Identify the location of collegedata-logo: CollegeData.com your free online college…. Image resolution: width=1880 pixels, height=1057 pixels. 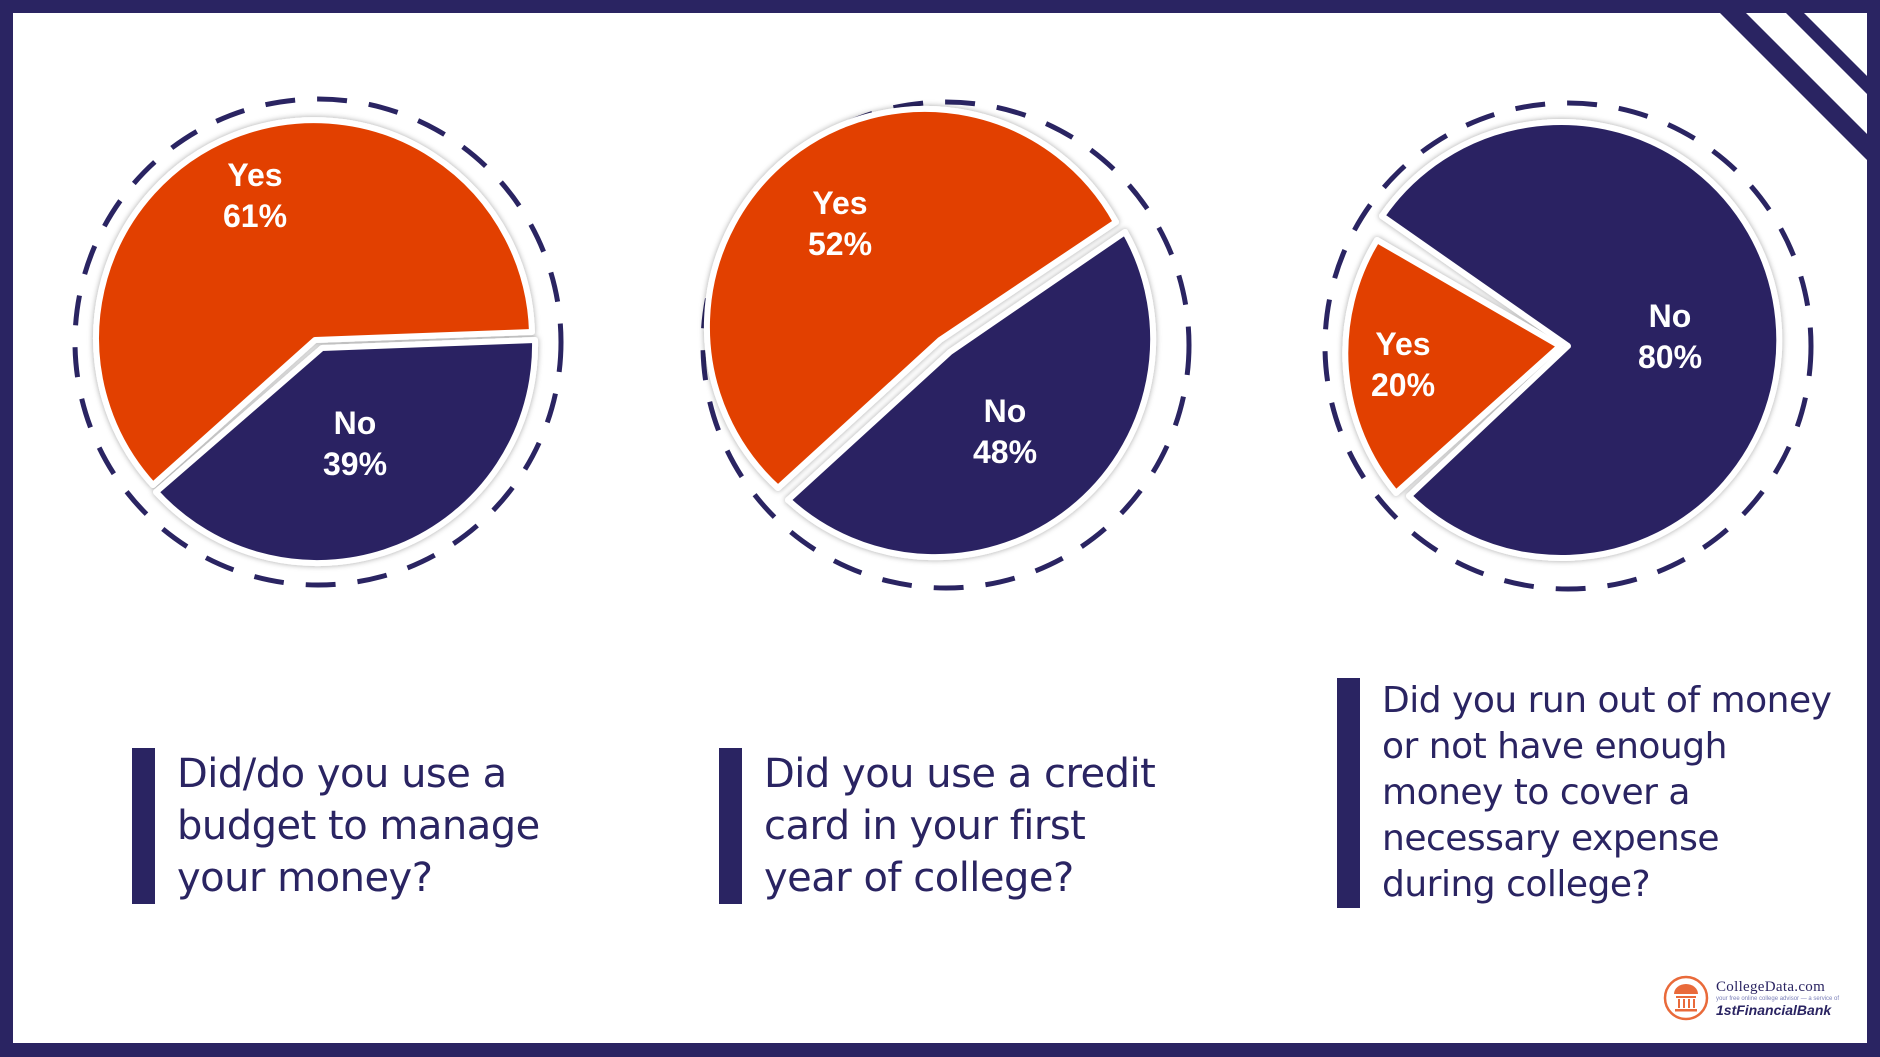
(1755, 998).